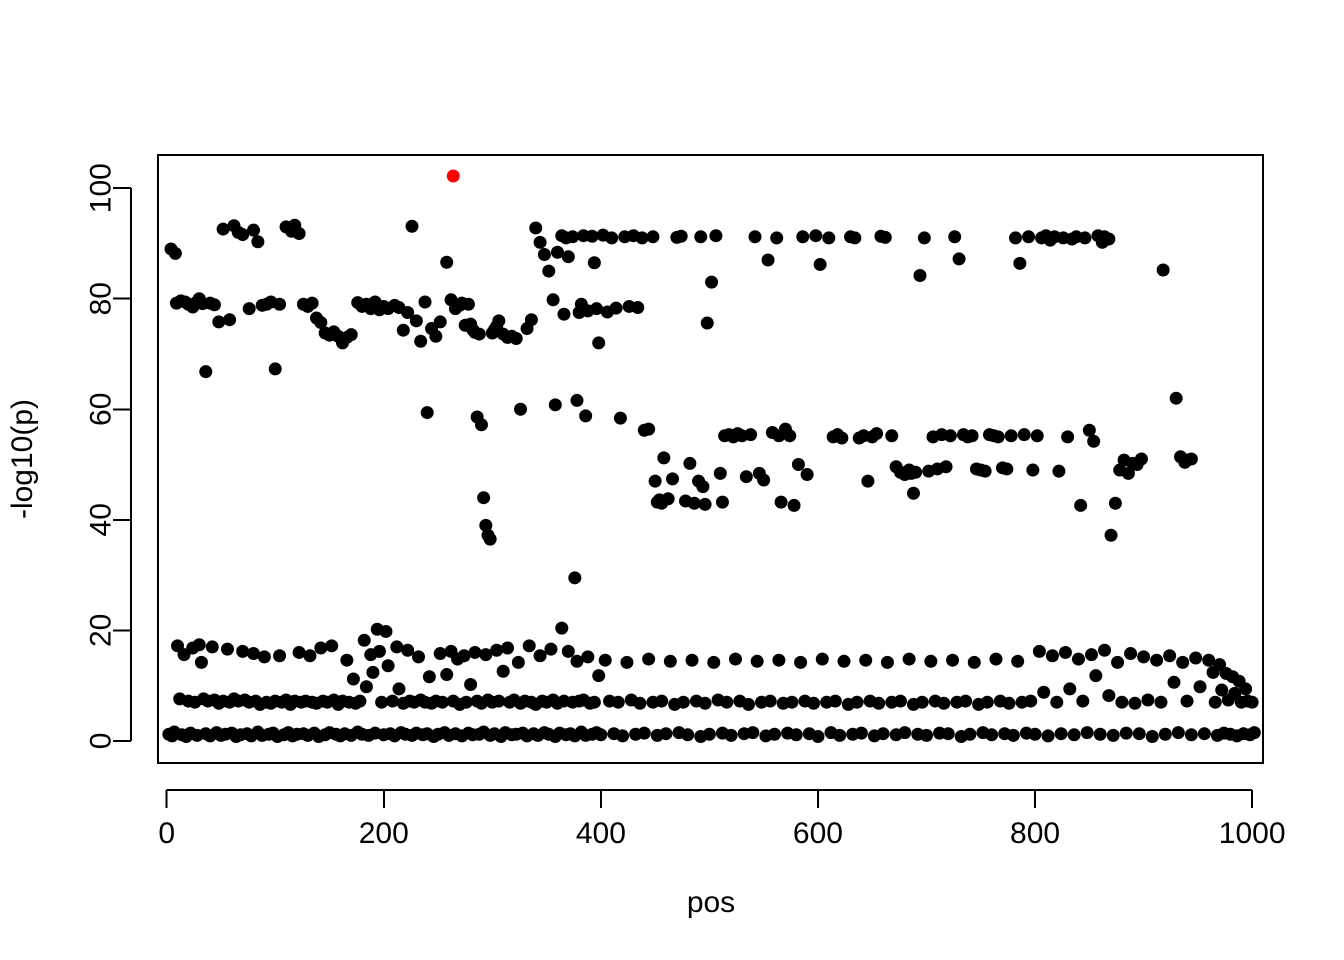 The width and height of the screenshot is (1344, 960). I want to click on x-axis-title: pos, so click(711, 902).